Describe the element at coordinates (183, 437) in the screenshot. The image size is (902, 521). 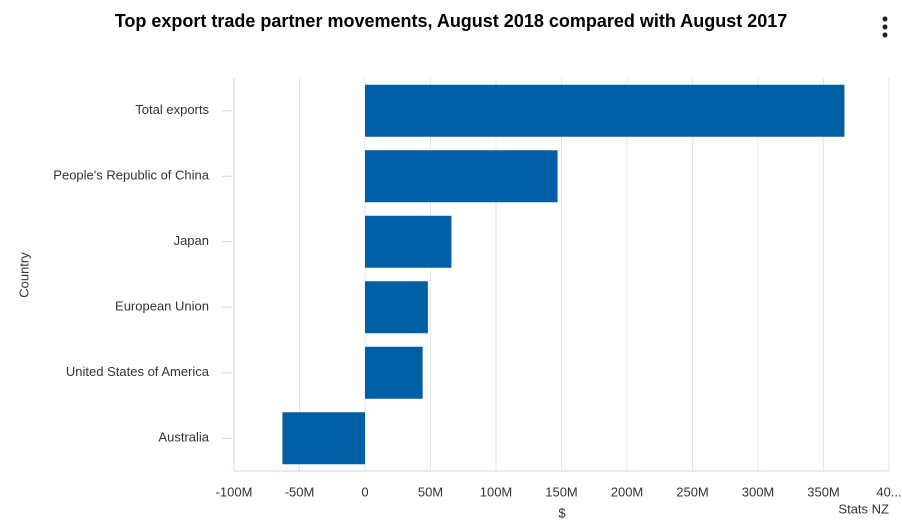
I see `y-tick-label: Australia` at that location.